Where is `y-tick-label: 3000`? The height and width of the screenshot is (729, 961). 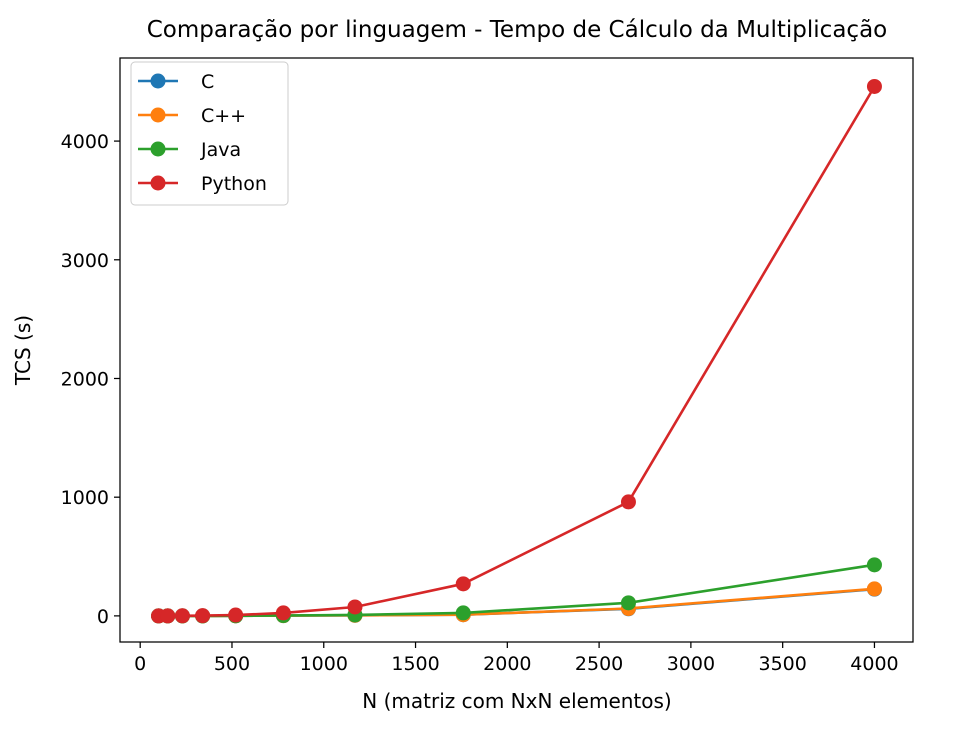
y-tick-label: 3000 is located at coordinates (85, 261).